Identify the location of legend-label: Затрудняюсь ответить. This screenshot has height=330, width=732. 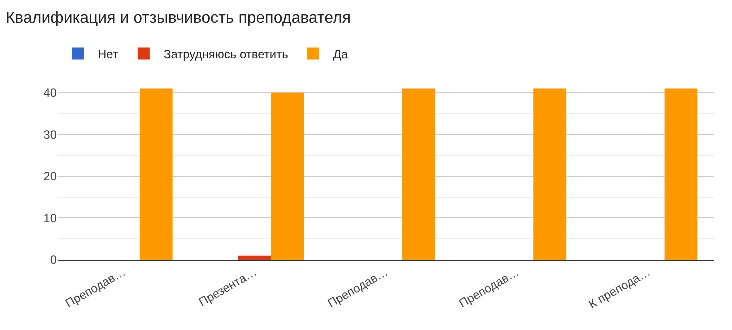
(226, 54).